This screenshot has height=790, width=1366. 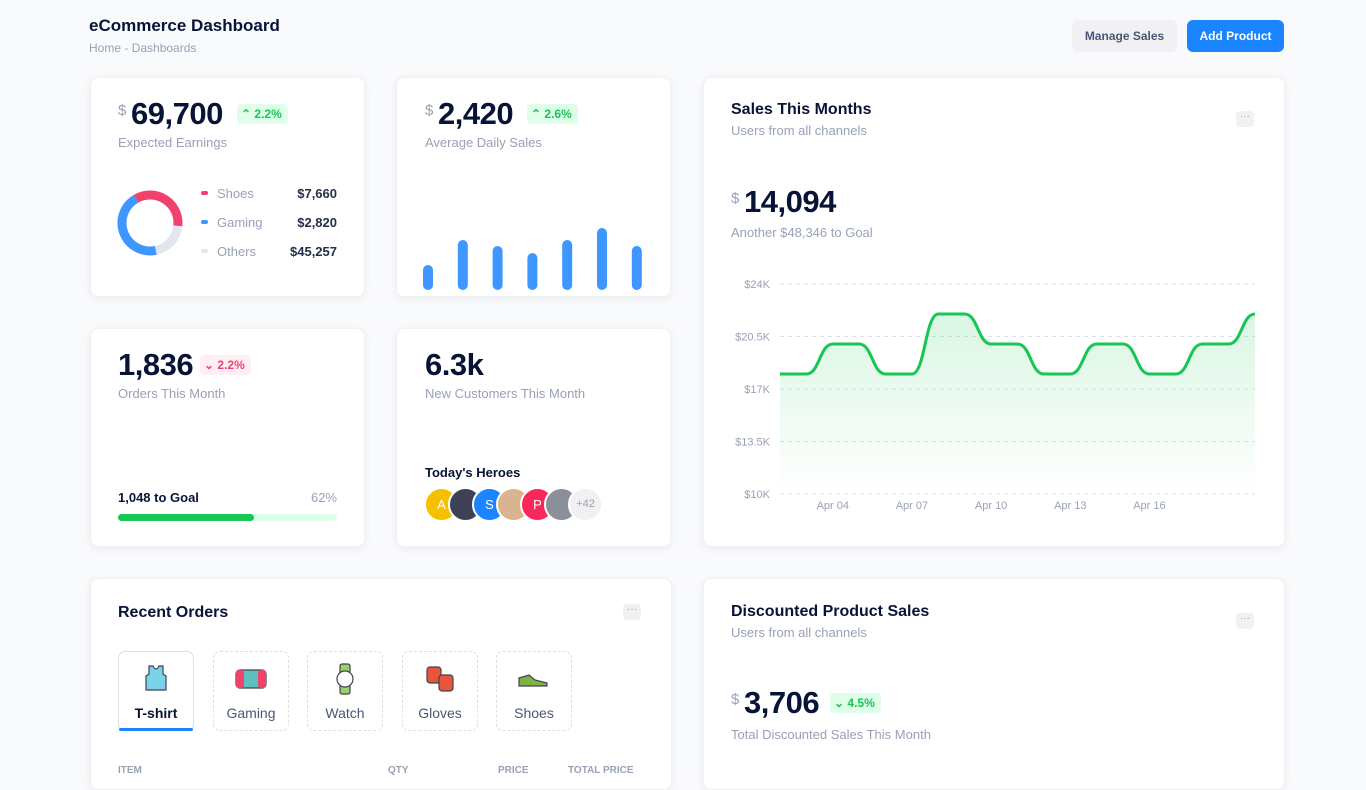 I want to click on avatar-group: A S P +42, so click(x=524, y=504).